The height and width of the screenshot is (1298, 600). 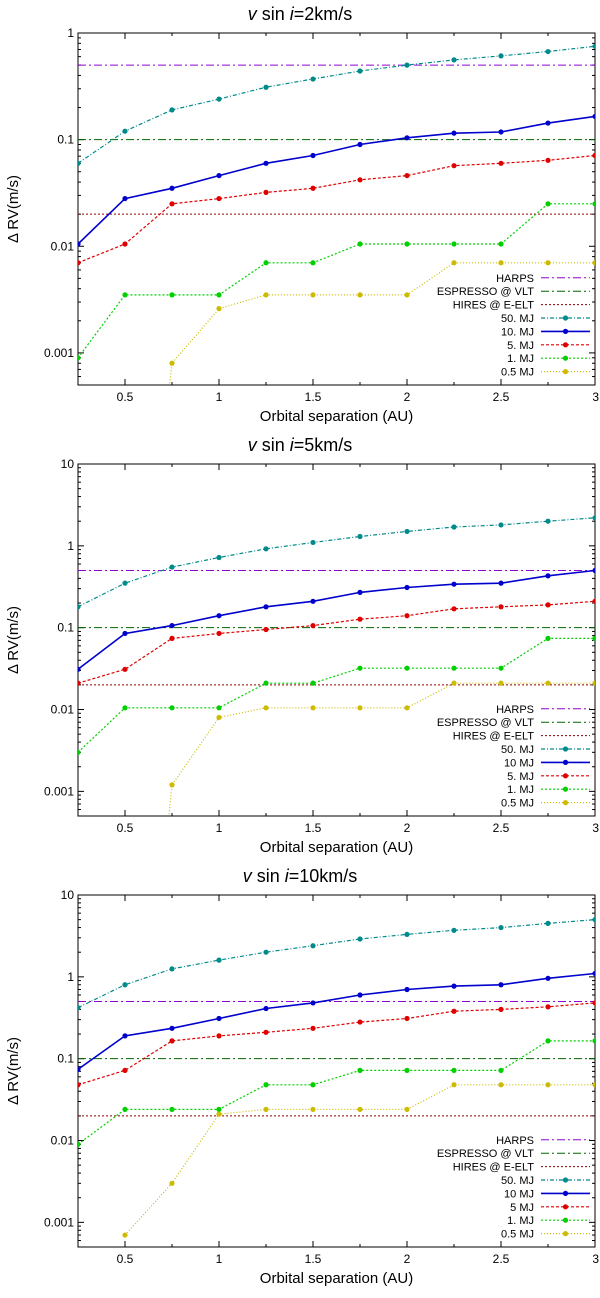 I want to click on title-i: i, so click(x=292, y=14).